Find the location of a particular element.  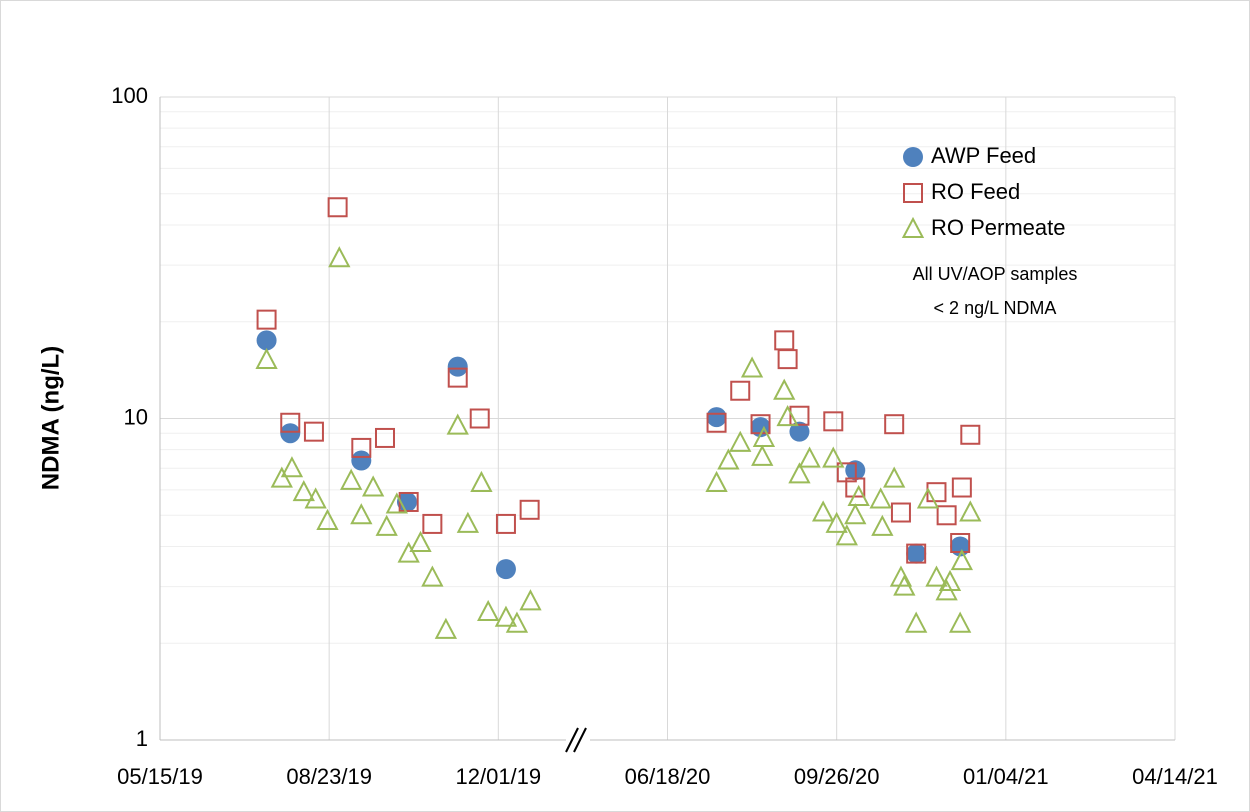

x-tick-label: 09/26/20 is located at coordinates (837, 776).